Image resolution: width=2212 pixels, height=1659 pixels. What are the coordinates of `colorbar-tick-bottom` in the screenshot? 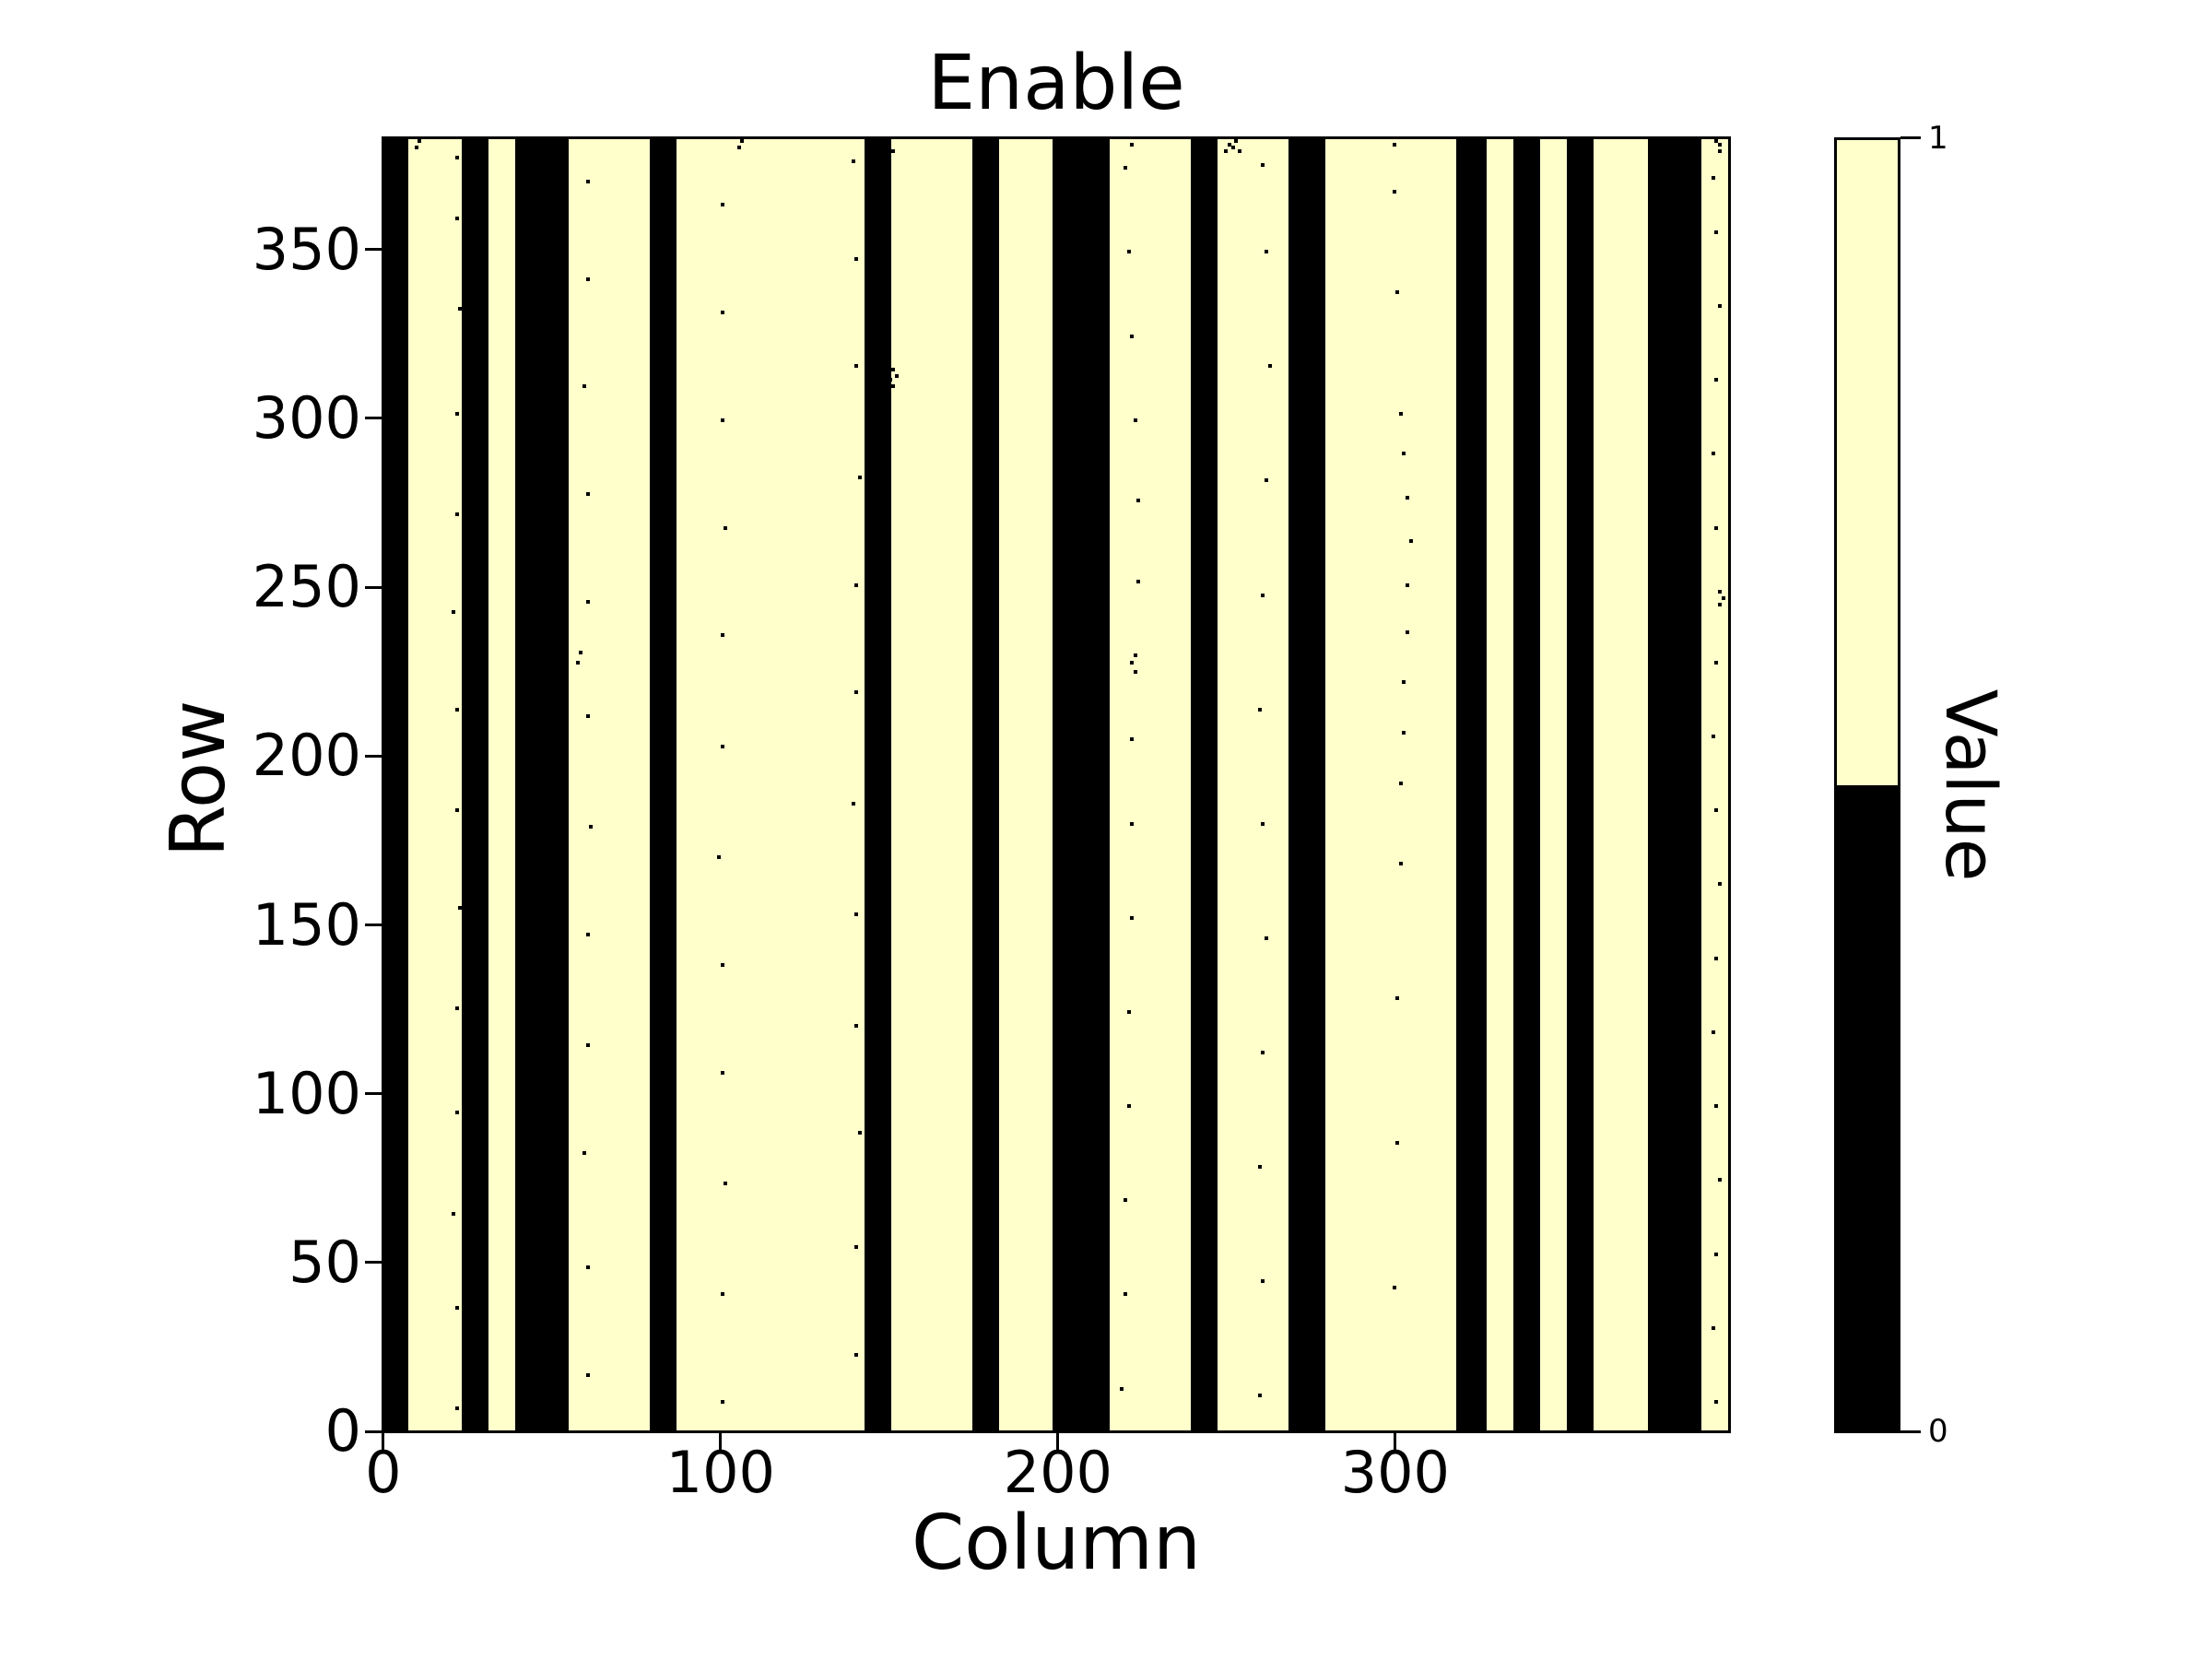 It's located at (1910, 1431).